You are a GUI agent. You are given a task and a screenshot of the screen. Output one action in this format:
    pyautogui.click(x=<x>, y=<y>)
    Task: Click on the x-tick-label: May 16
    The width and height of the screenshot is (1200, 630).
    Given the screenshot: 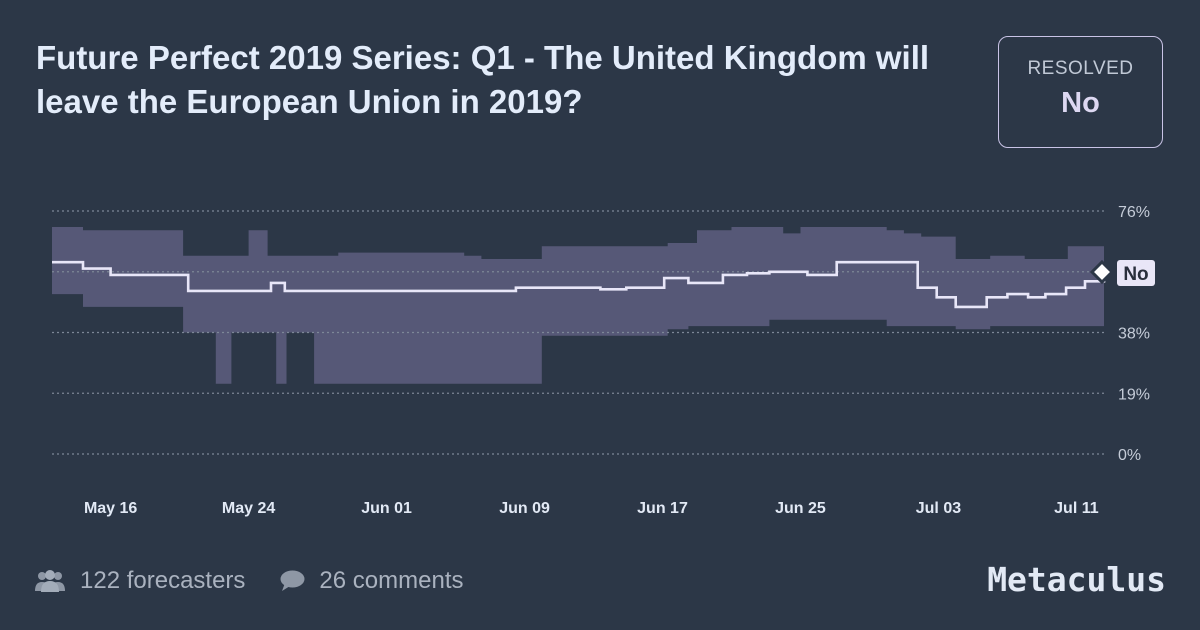 What is the action you would take?
    pyautogui.click(x=110, y=508)
    